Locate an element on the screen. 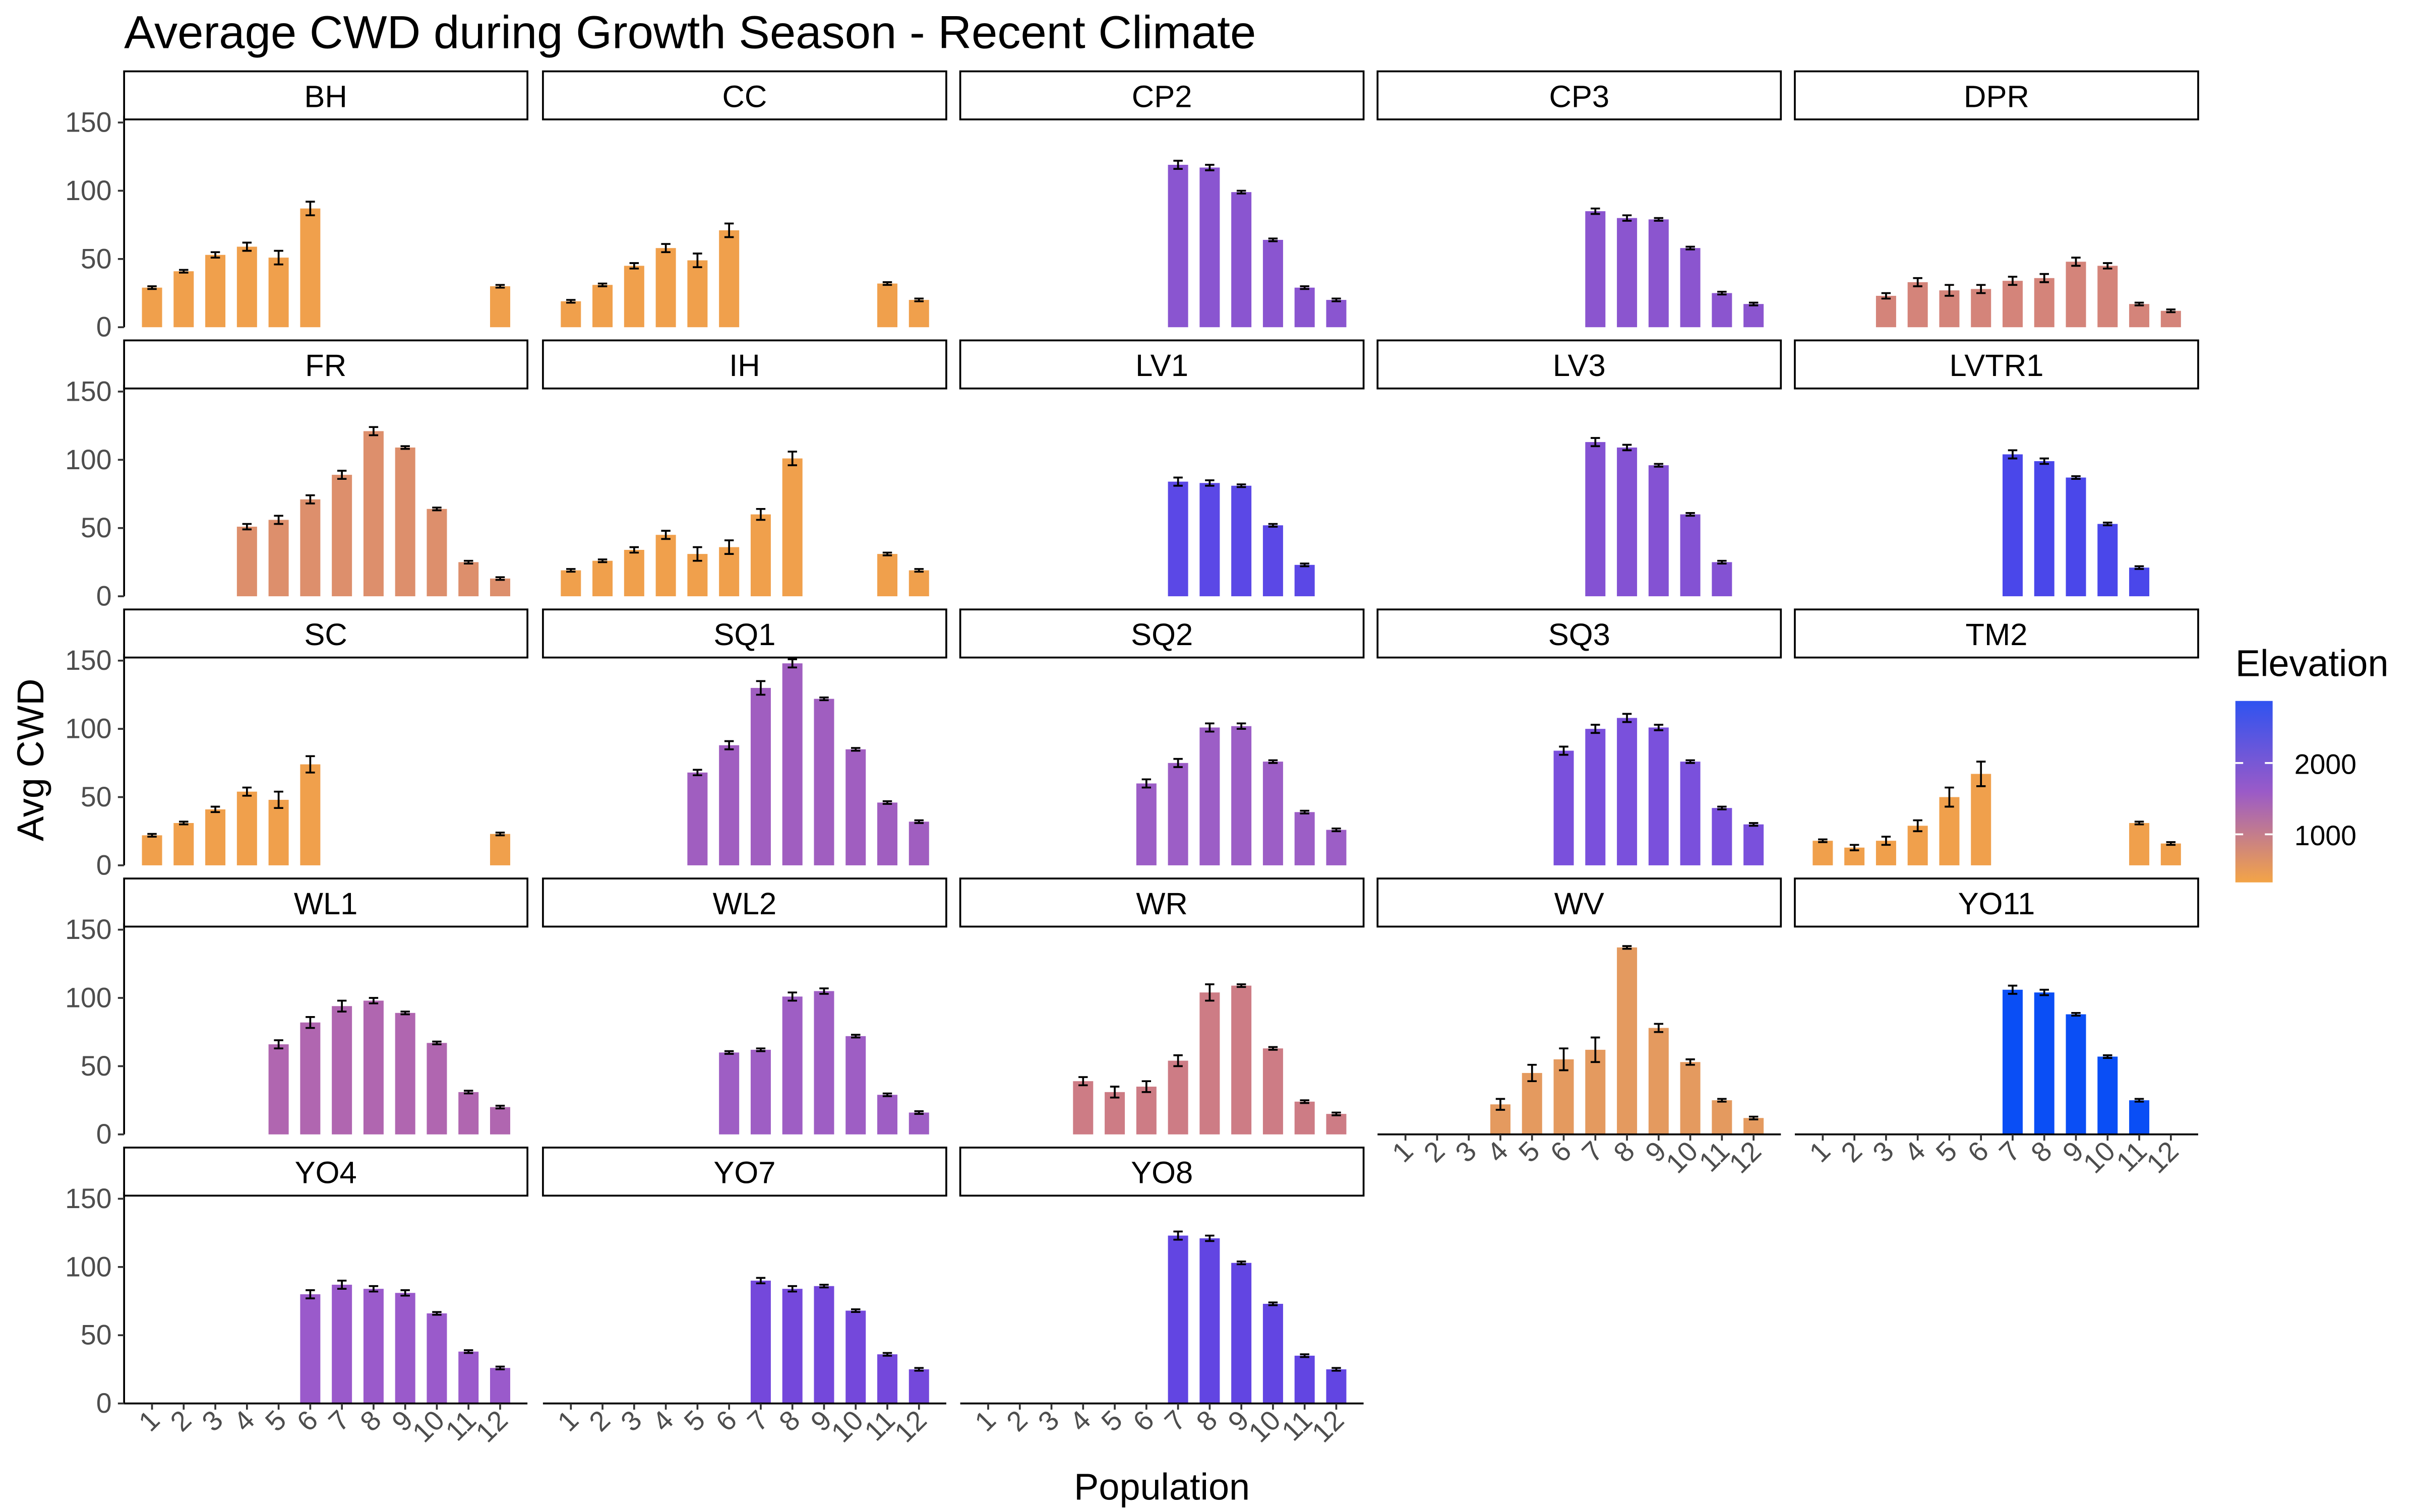  y-axis-title: Avg CWD is located at coordinates (30, 760).